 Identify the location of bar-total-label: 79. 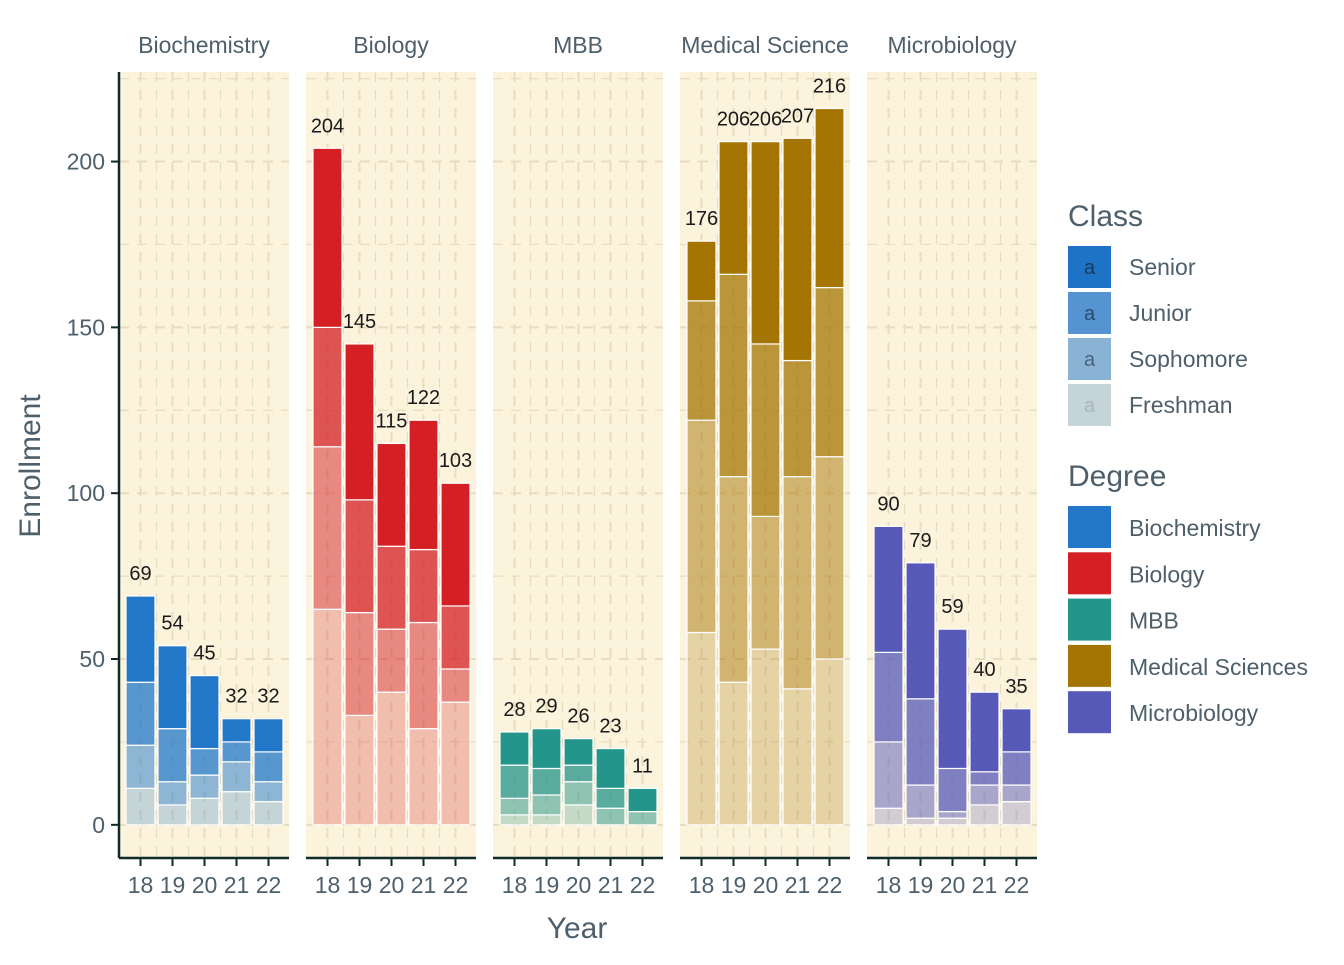
(920, 541).